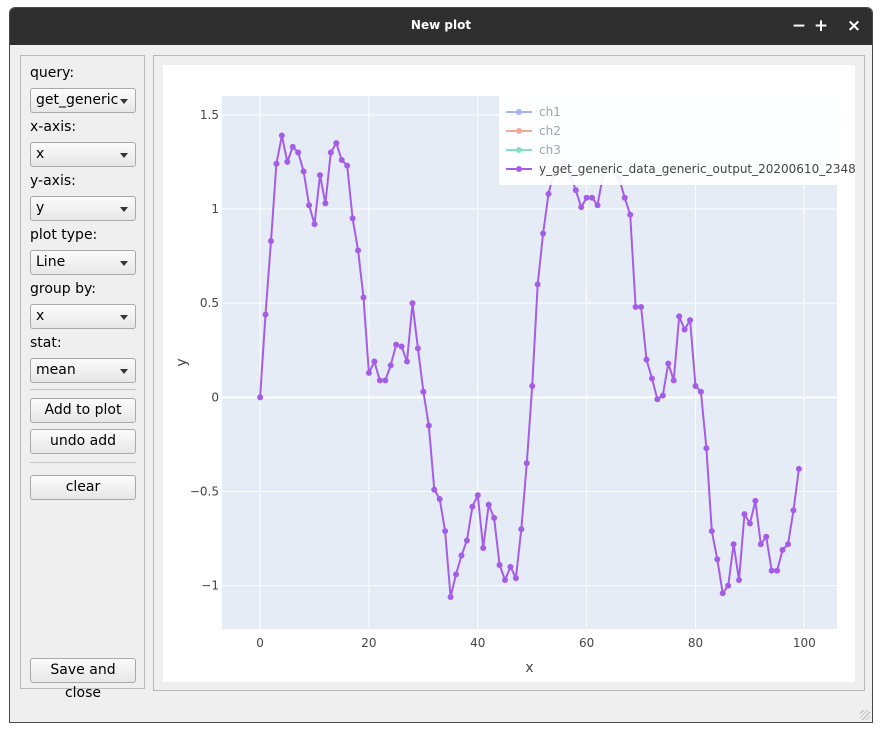 This screenshot has height=733, width=883. I want to click on legend-item-label: ch1, so click(550, 112).